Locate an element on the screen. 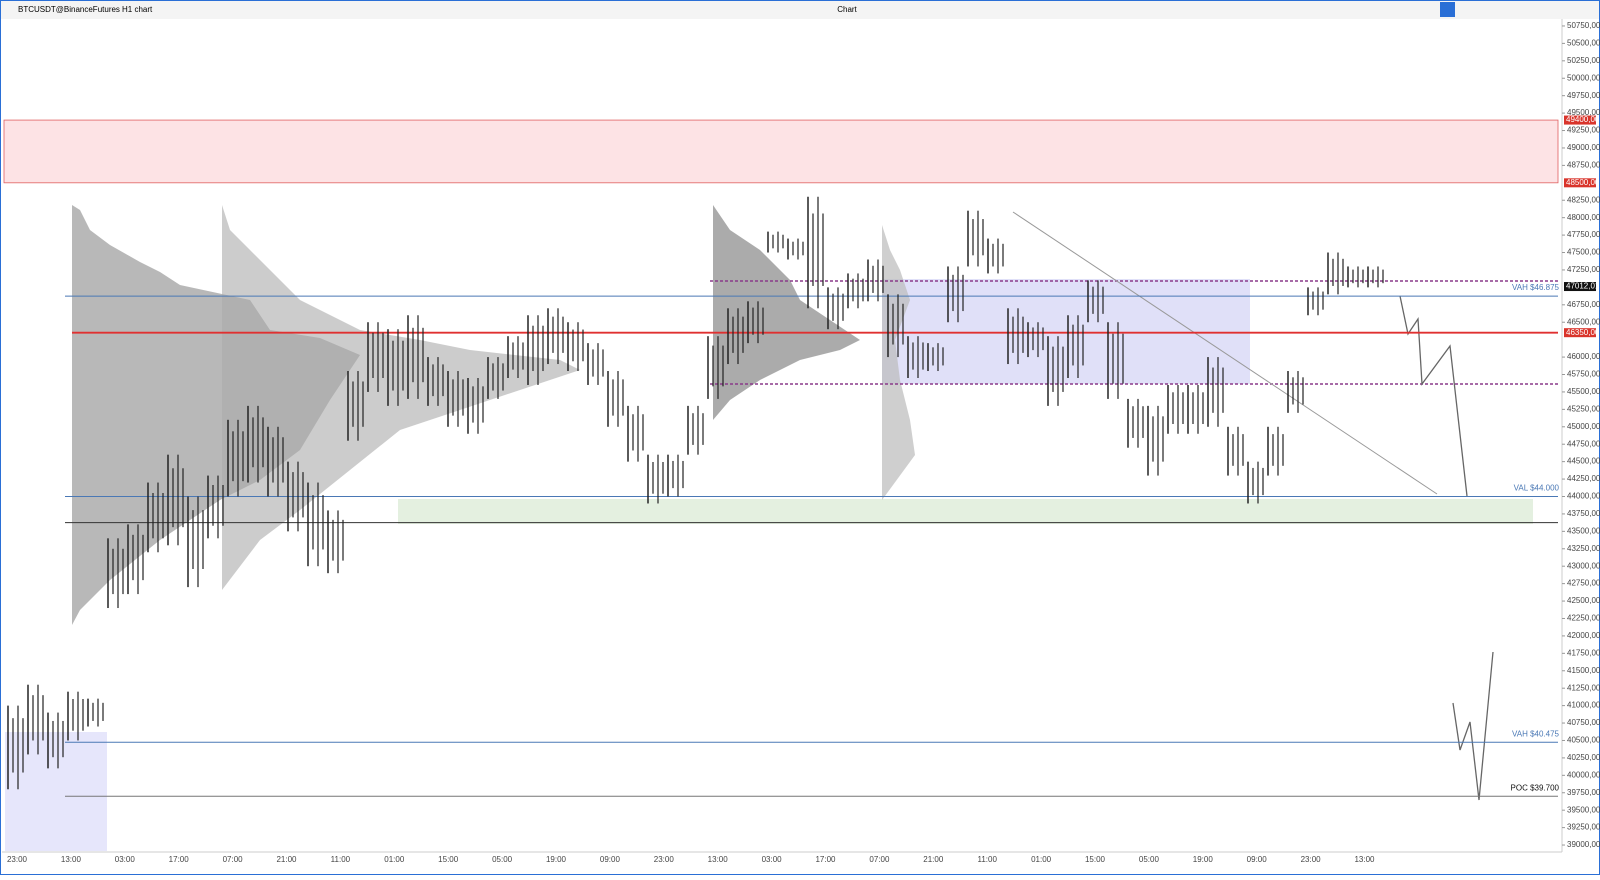  y-tick-label: 43750,00 is located at coordinates (1583, 513).